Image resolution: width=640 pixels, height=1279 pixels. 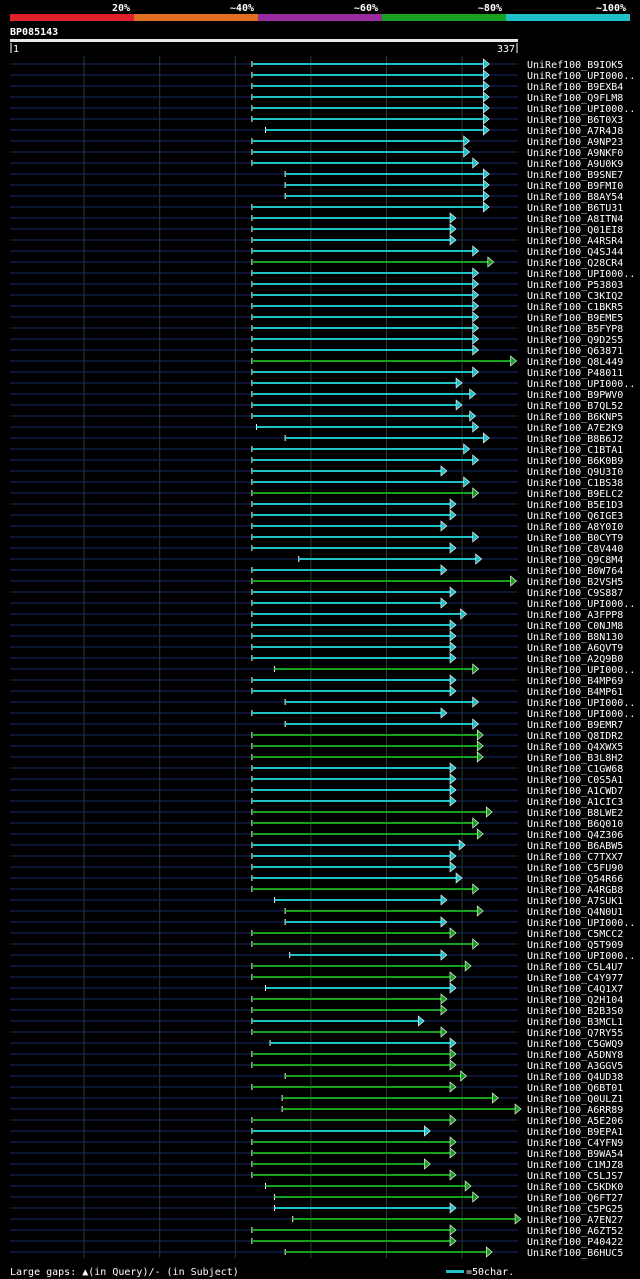 What do you see at coordinates (575, 1242) in the screenshot?
I see `hit-label: UniRef100_P40422` at bounding box center [575, 1242].